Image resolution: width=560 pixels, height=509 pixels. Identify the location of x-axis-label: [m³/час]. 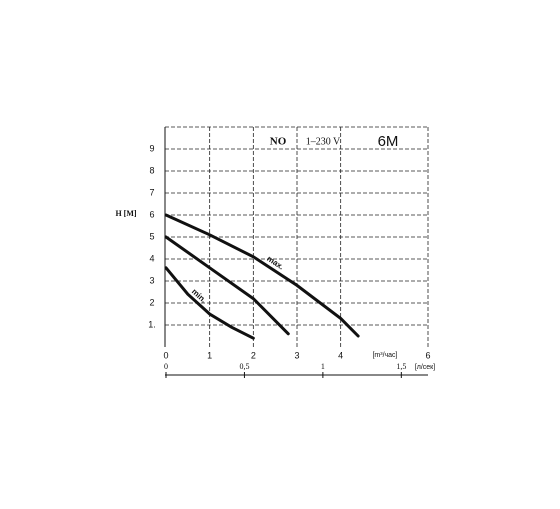
(384, 355).